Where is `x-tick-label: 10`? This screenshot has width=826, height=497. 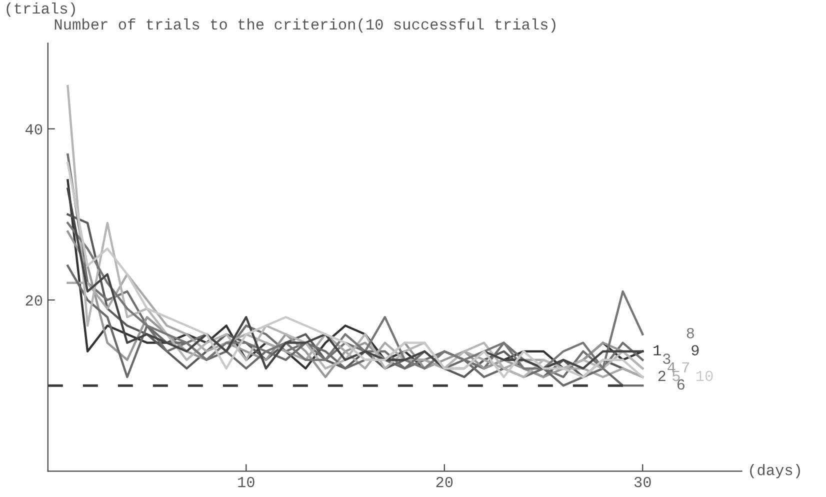
x-tick-label: 10 is located at coordinates (246, 482).